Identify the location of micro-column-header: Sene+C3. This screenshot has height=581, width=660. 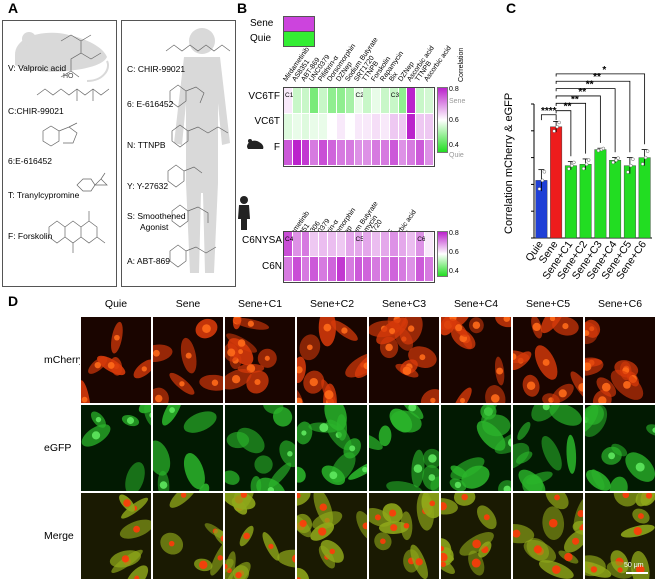
(404, 304).